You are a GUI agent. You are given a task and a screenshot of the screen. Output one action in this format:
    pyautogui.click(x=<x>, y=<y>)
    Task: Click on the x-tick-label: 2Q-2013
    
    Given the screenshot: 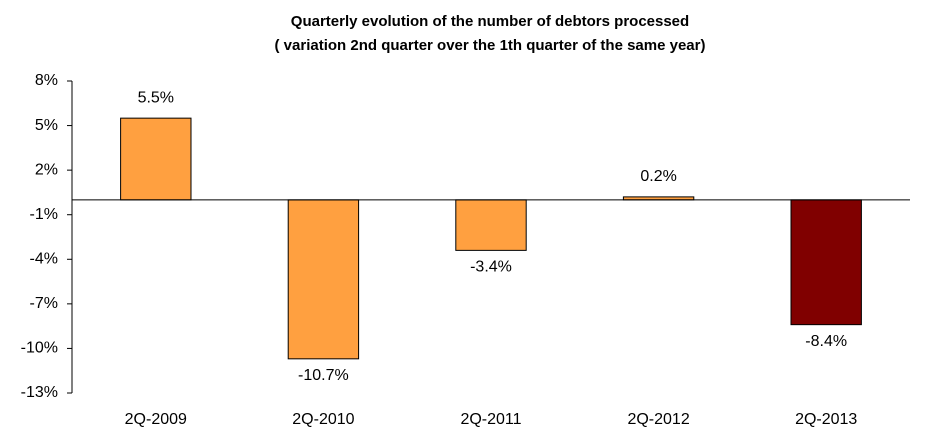 What is the action you would take?
    pyautogui.click(x=826, y=419)
    